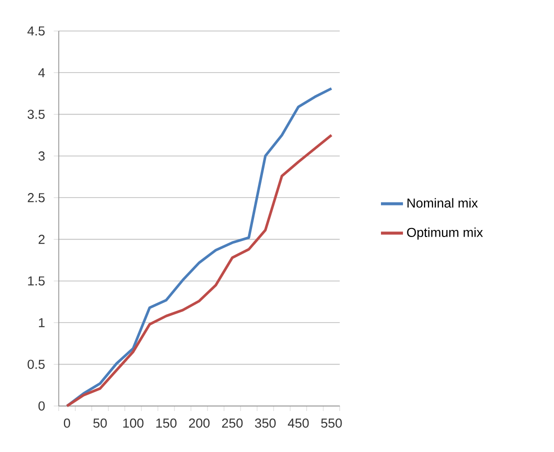 The width and height of the screenshot is (554, 452). Describe the element at coordinates (133, 423) in the screenshot. I see `x-tick-label: 100` at that location.